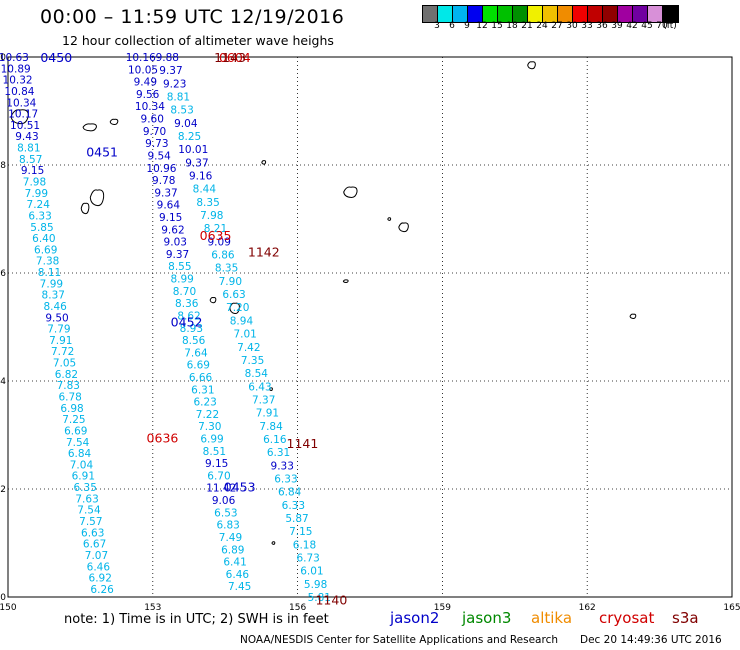 The width and height of the screenshot is (740, 650). Describe the element at coordinates (141, 58) in the screenshot. I see `wave-height-value: 10.16` at that location.